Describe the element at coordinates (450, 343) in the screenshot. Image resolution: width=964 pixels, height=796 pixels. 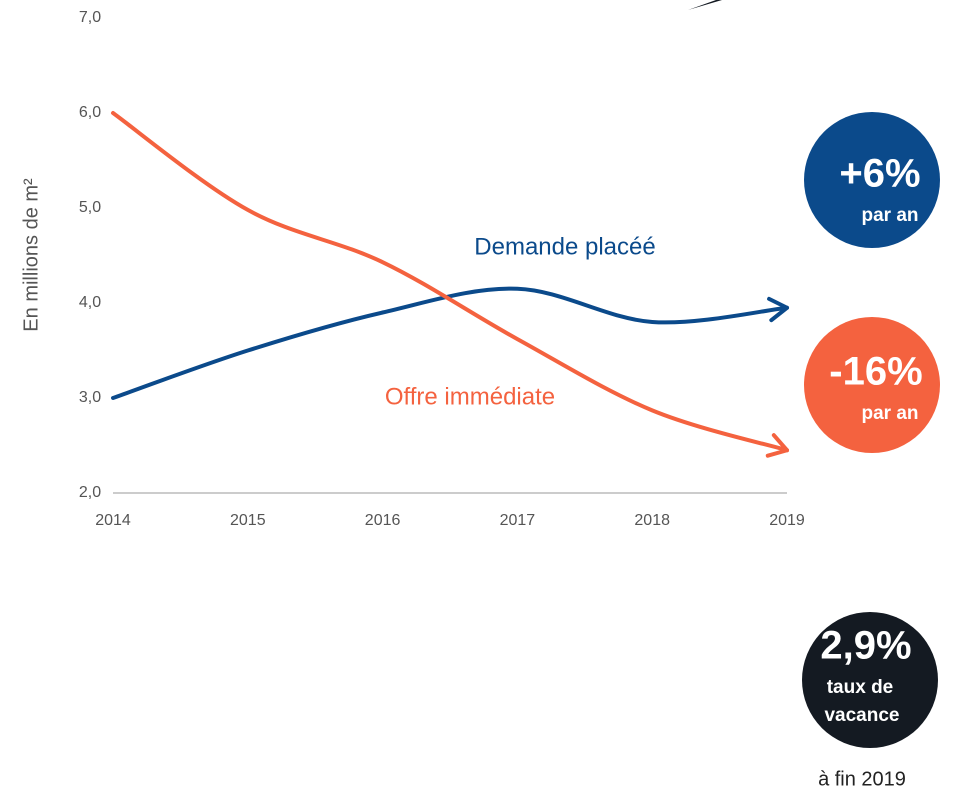
I see `line` at that location.